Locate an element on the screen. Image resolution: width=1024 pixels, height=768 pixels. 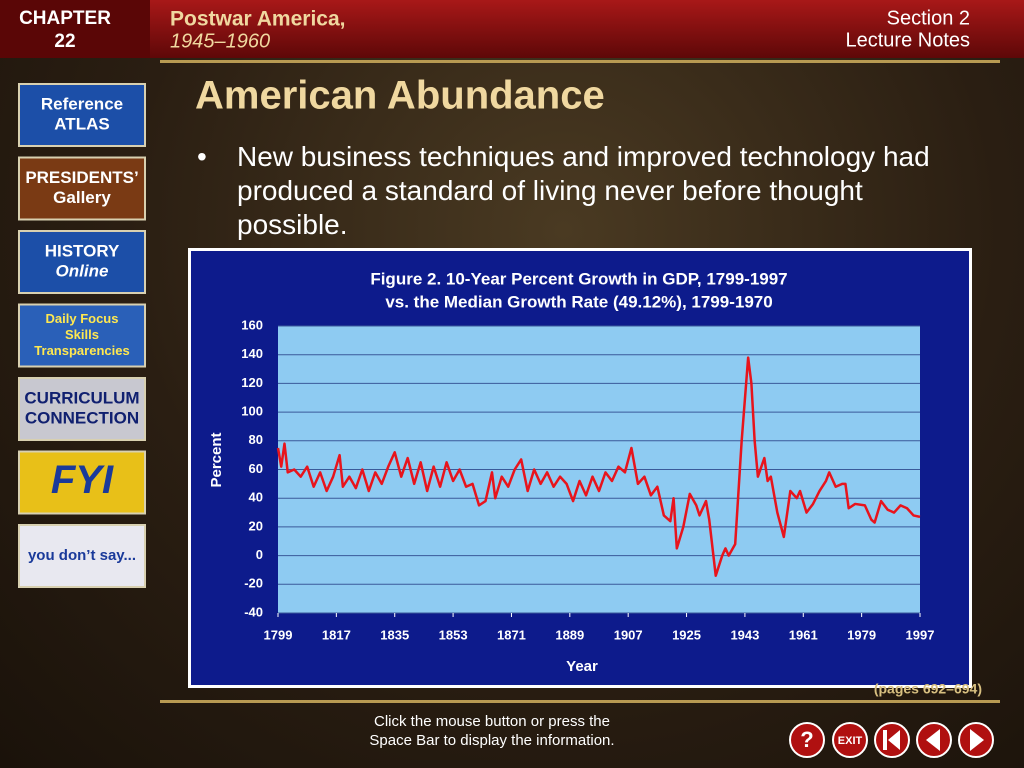
footer-rule is located at coordinates (580, 701).